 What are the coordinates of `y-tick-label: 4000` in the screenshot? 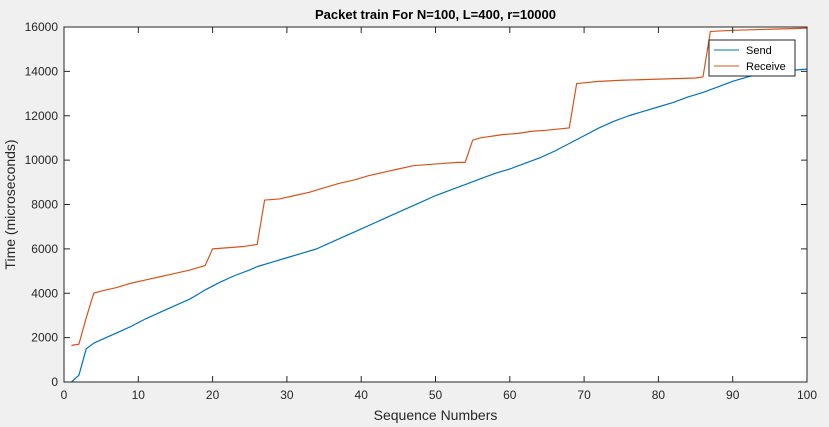 It's located at (44, 293).